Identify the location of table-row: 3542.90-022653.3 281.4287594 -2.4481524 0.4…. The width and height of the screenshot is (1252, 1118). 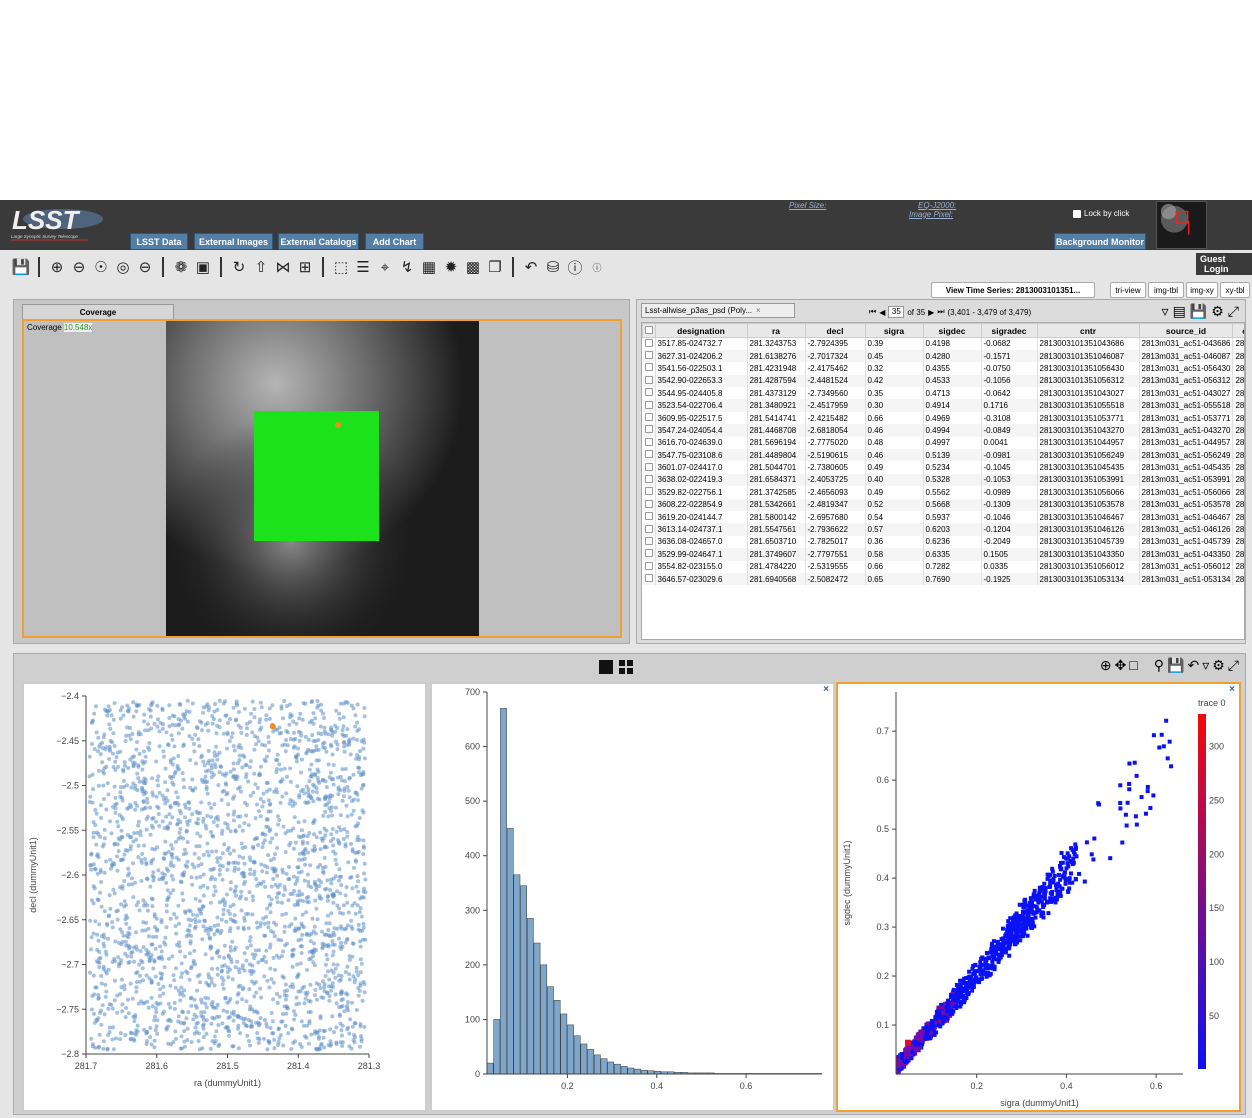
(943, 381).